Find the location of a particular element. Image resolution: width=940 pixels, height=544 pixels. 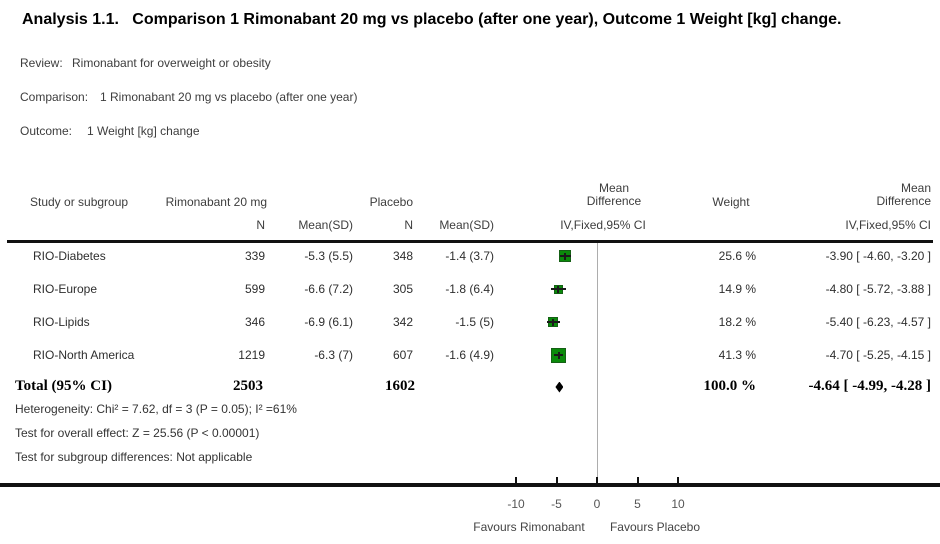

axis-tick-label: -5 is located at coordinates (556, 504).